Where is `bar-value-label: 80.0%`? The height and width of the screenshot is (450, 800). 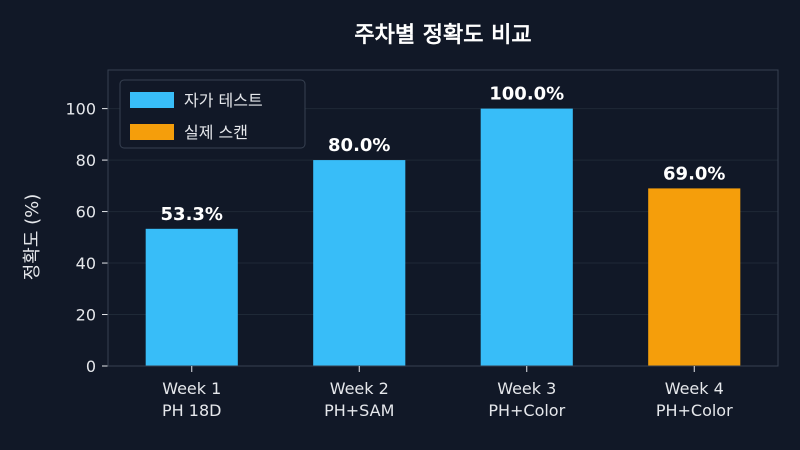
bar-value-label: 80.0% is located at coordinates (359, 145).